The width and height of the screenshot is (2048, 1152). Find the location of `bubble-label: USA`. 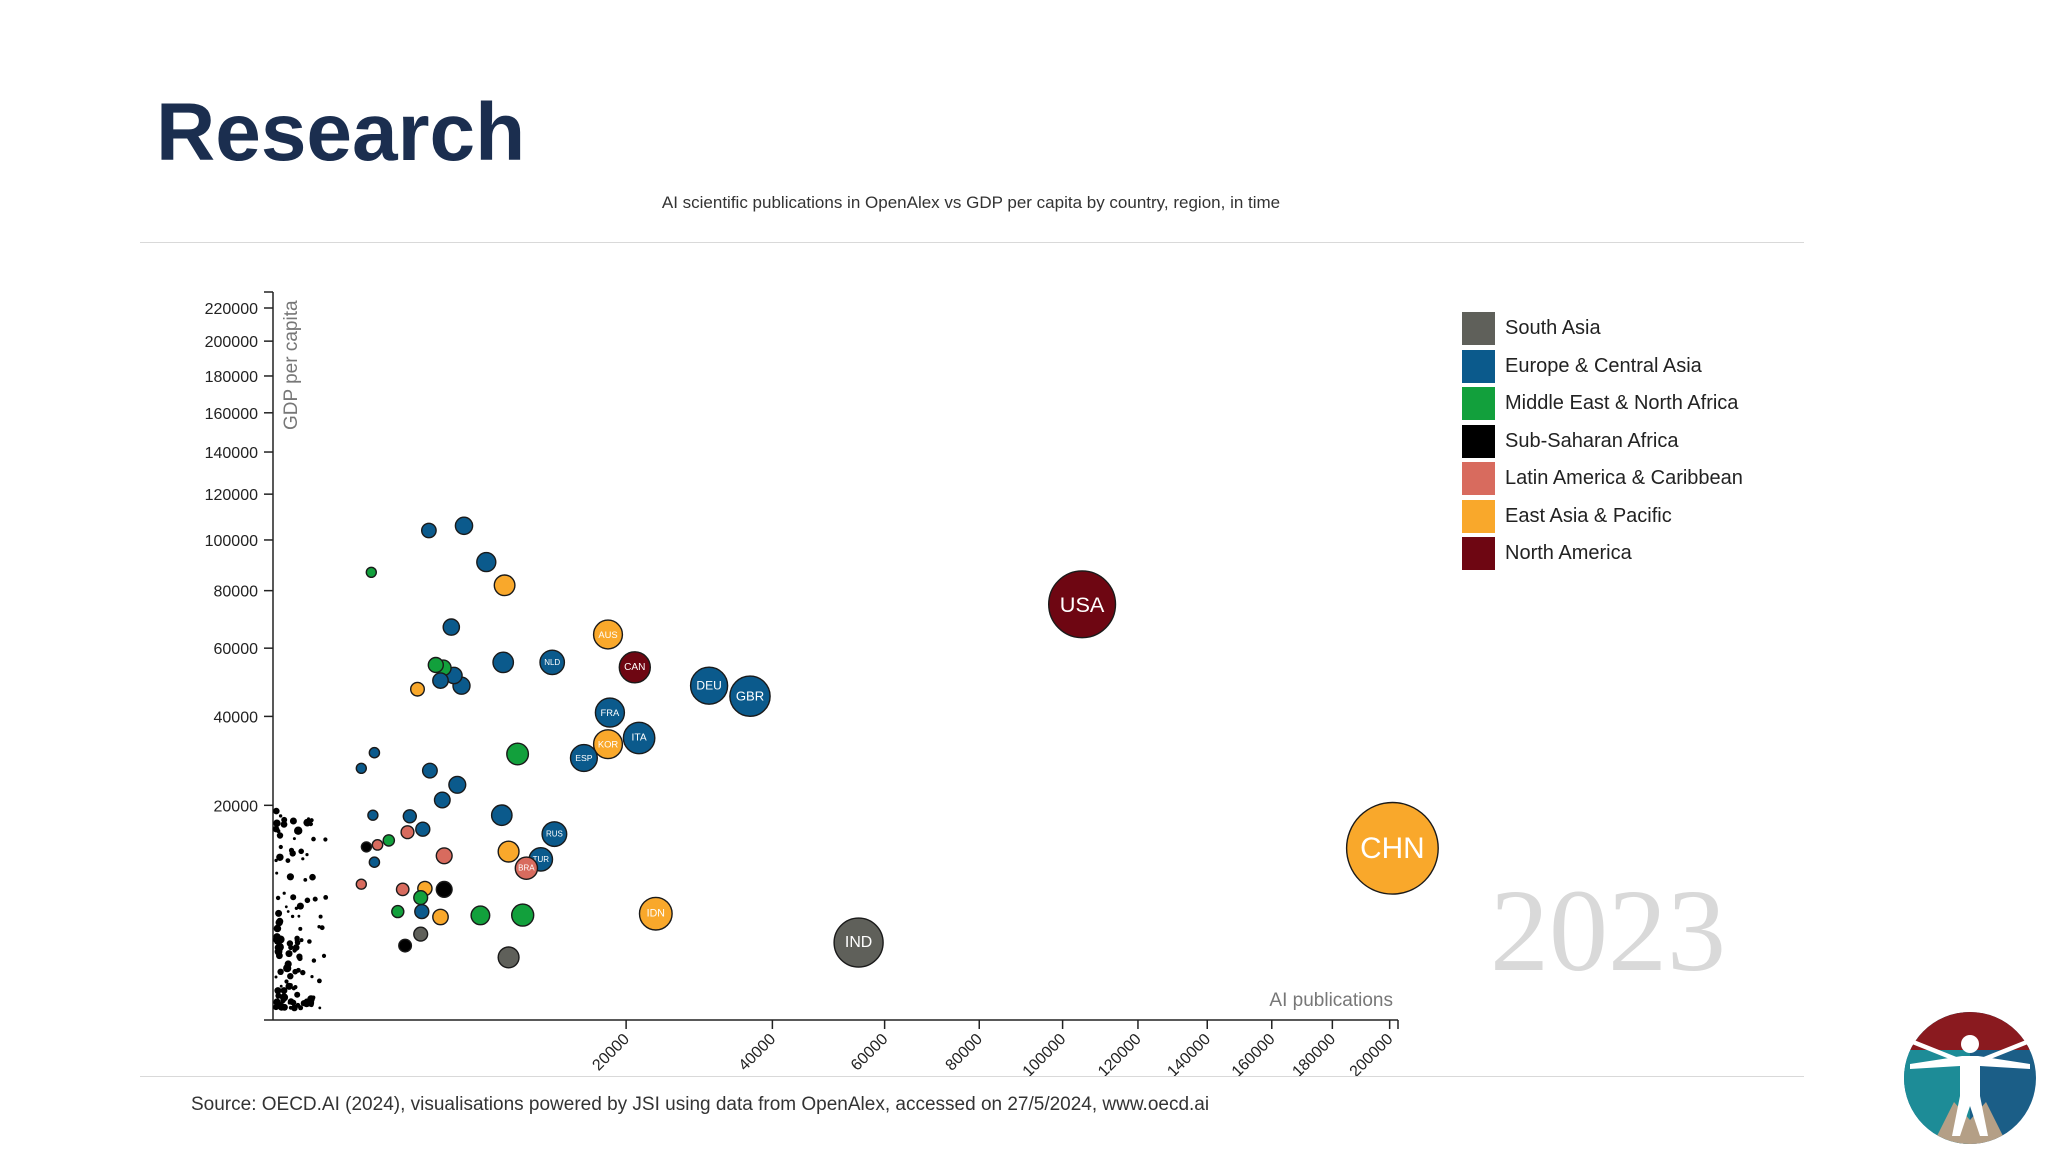

bubble-label: USA is located at coordinates (1082, 604).